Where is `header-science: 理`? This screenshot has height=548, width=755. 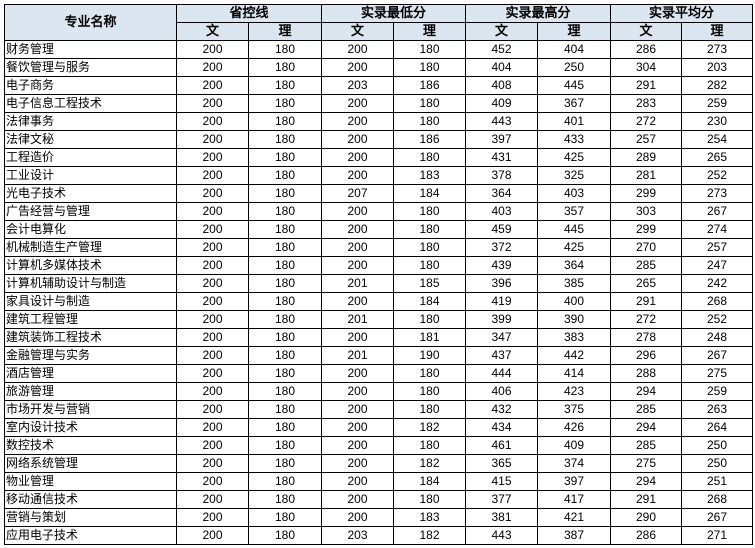
header-science: 理 is located at coordinates (574, 31).